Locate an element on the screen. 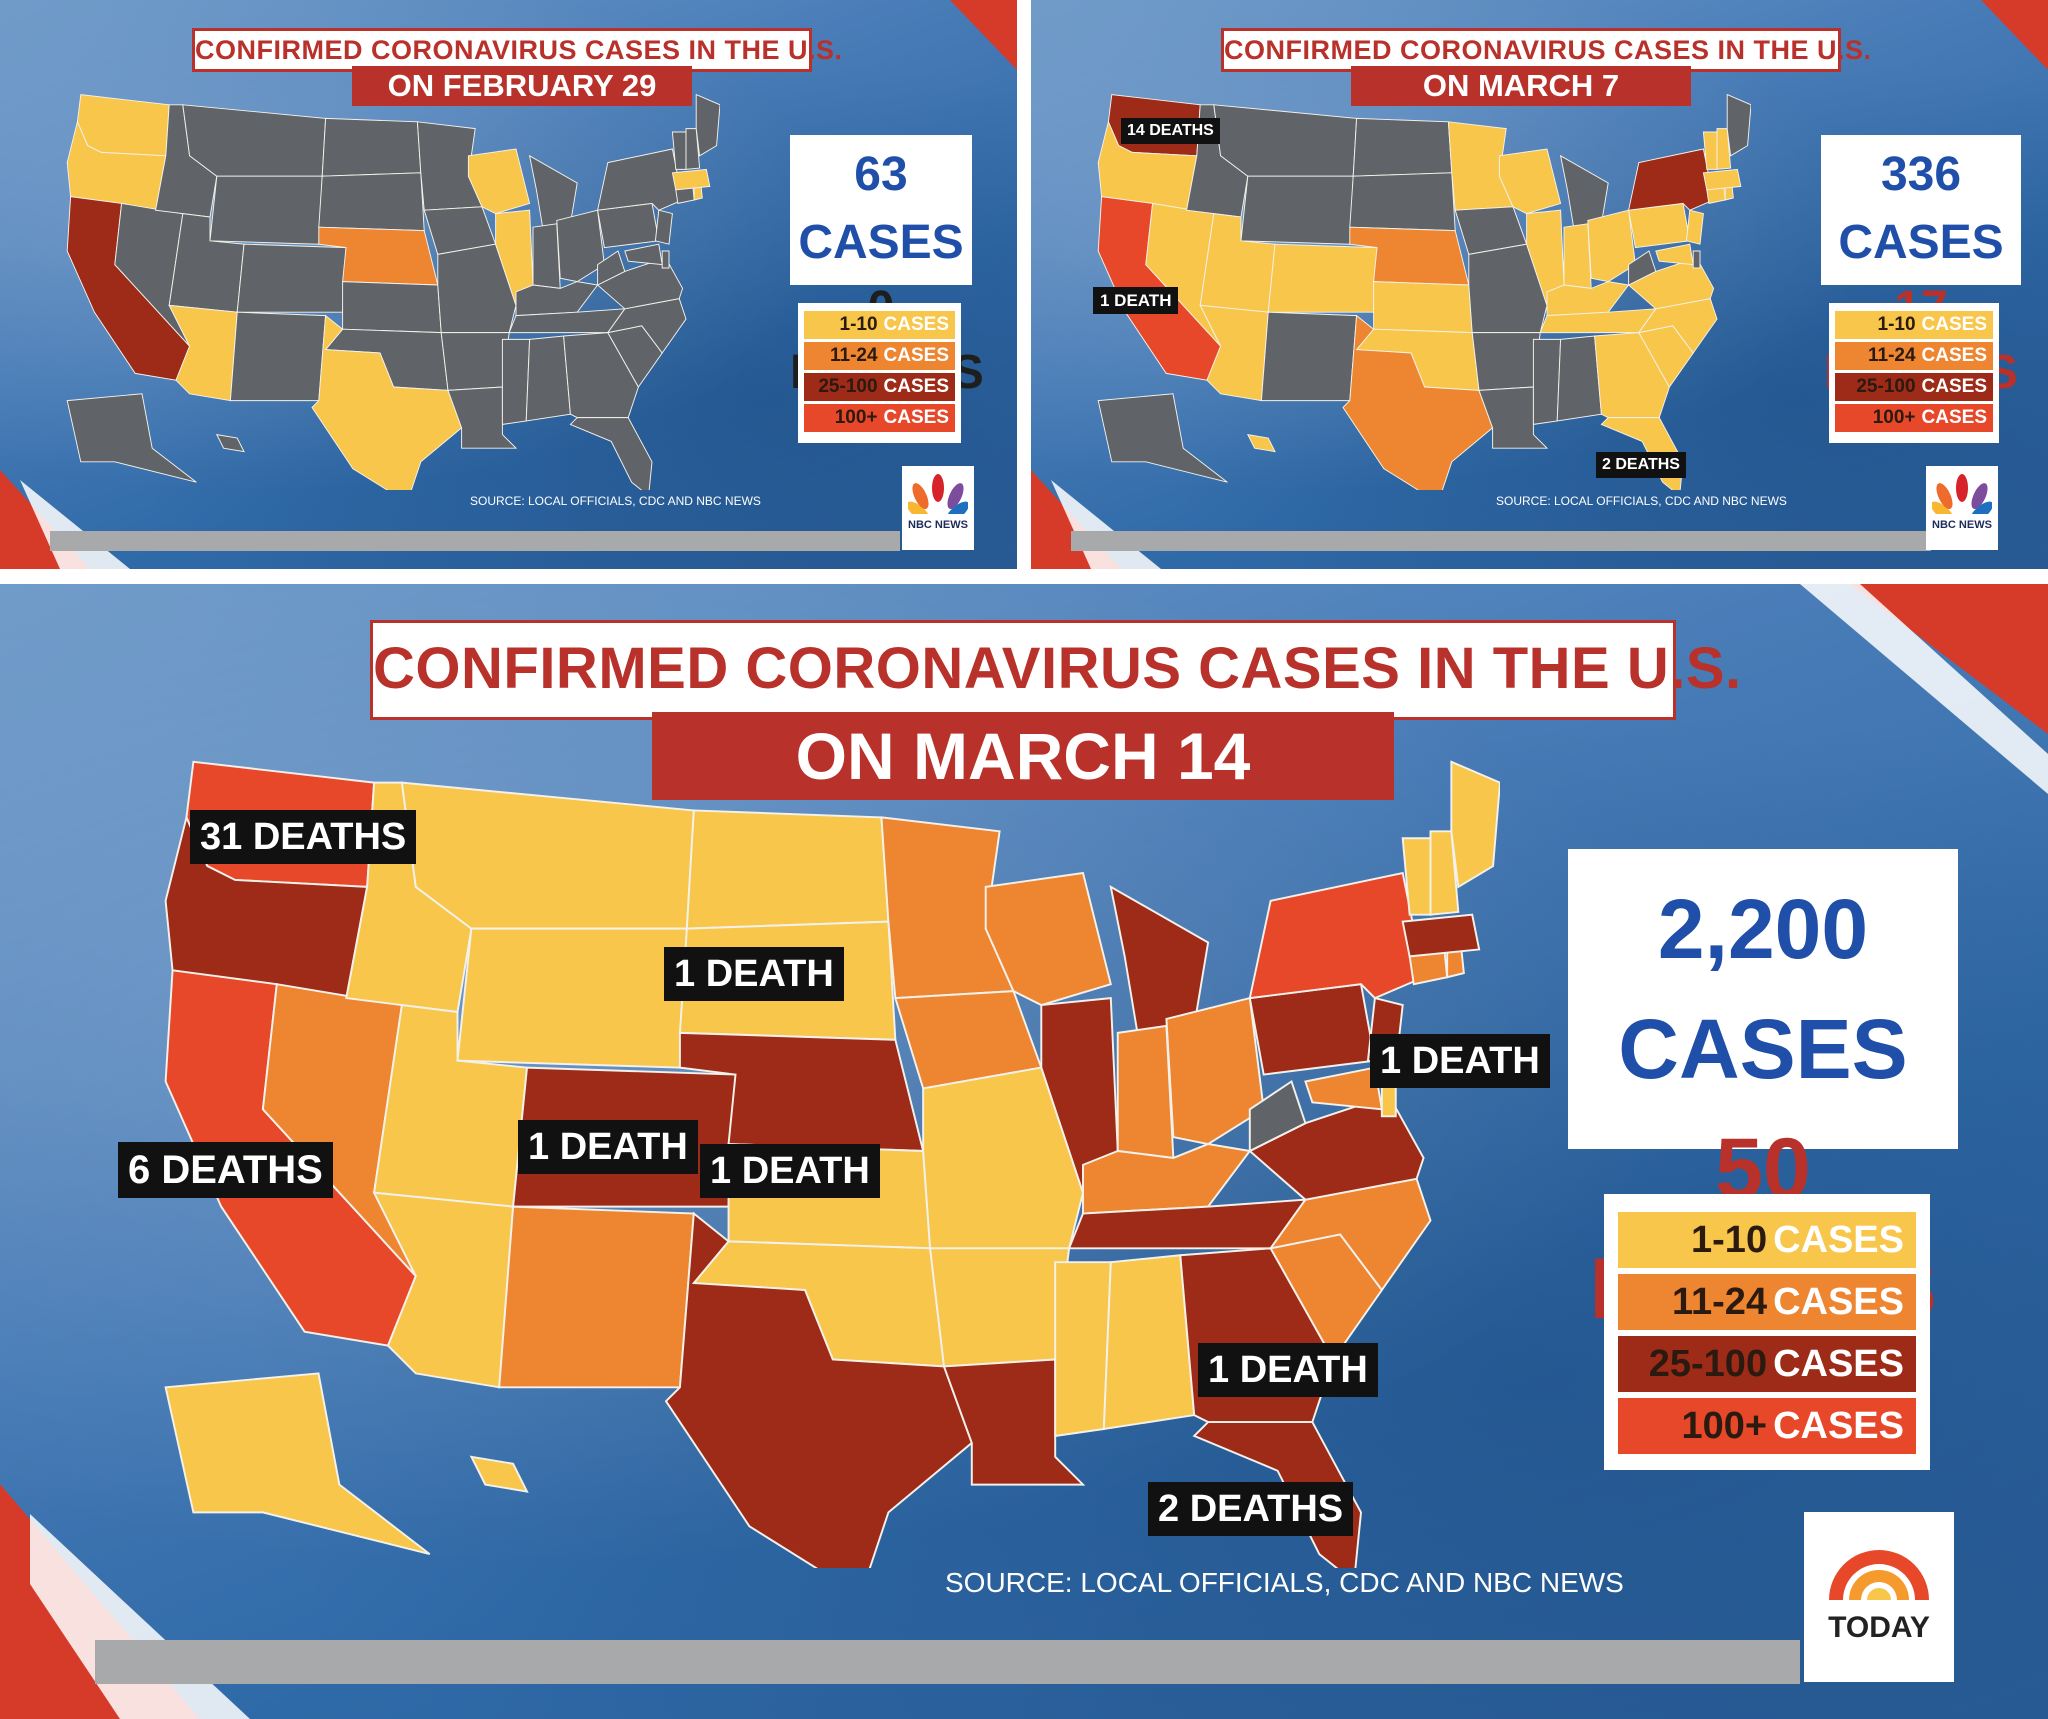  legend-item: 100+ CASES is located at coordinates (1914, 418).